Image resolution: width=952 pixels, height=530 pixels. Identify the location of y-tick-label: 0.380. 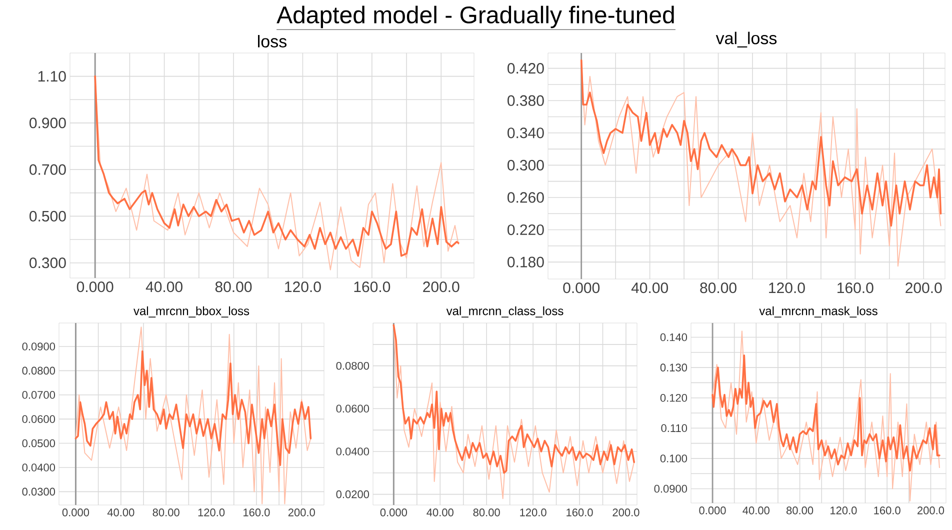
(526, 100).